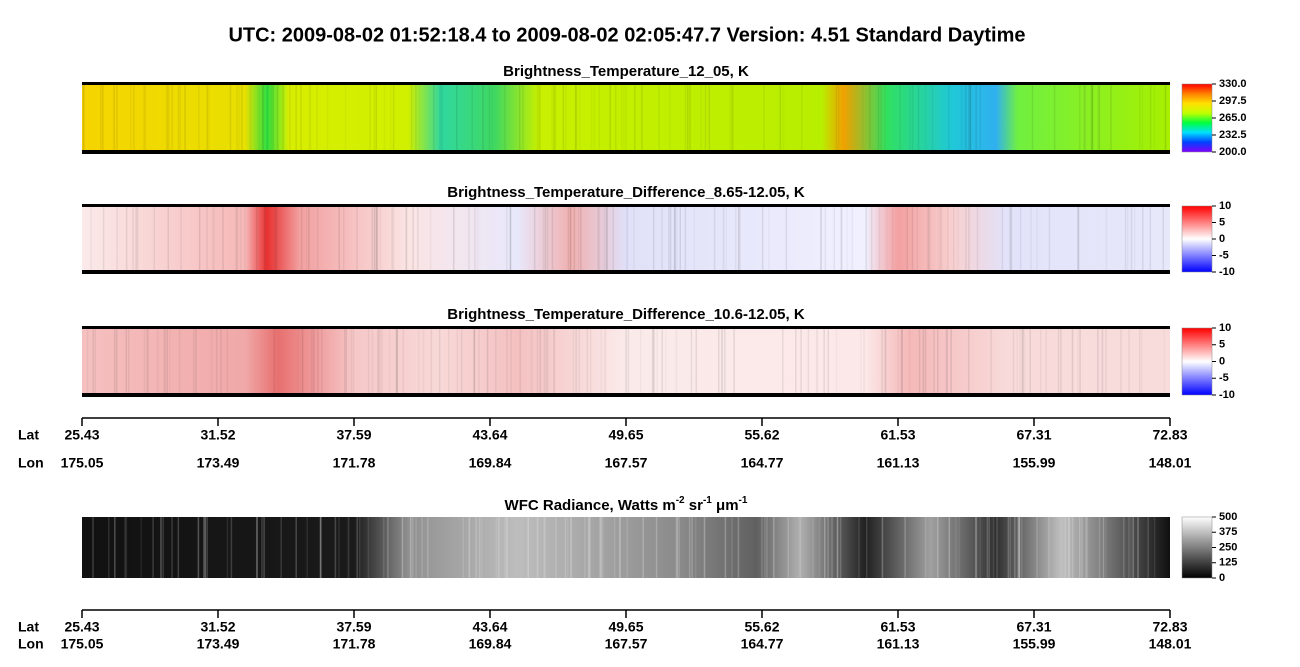  Describe the element at coordinates (626, 71) in the screenshot. I see `title-part: Brightness_Temperature_12_05, K` at that location.